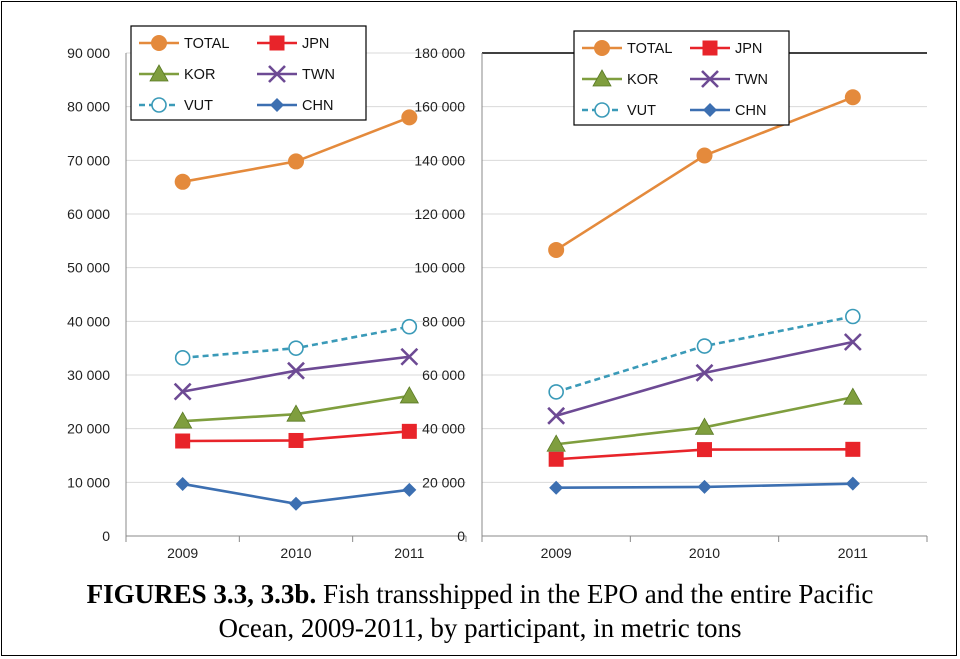 This screenshot has width=960, height=659. What do you see at coordinates (704, 454) in the screenshot?
I see `series-jpn` at bounding box center [704, 454].